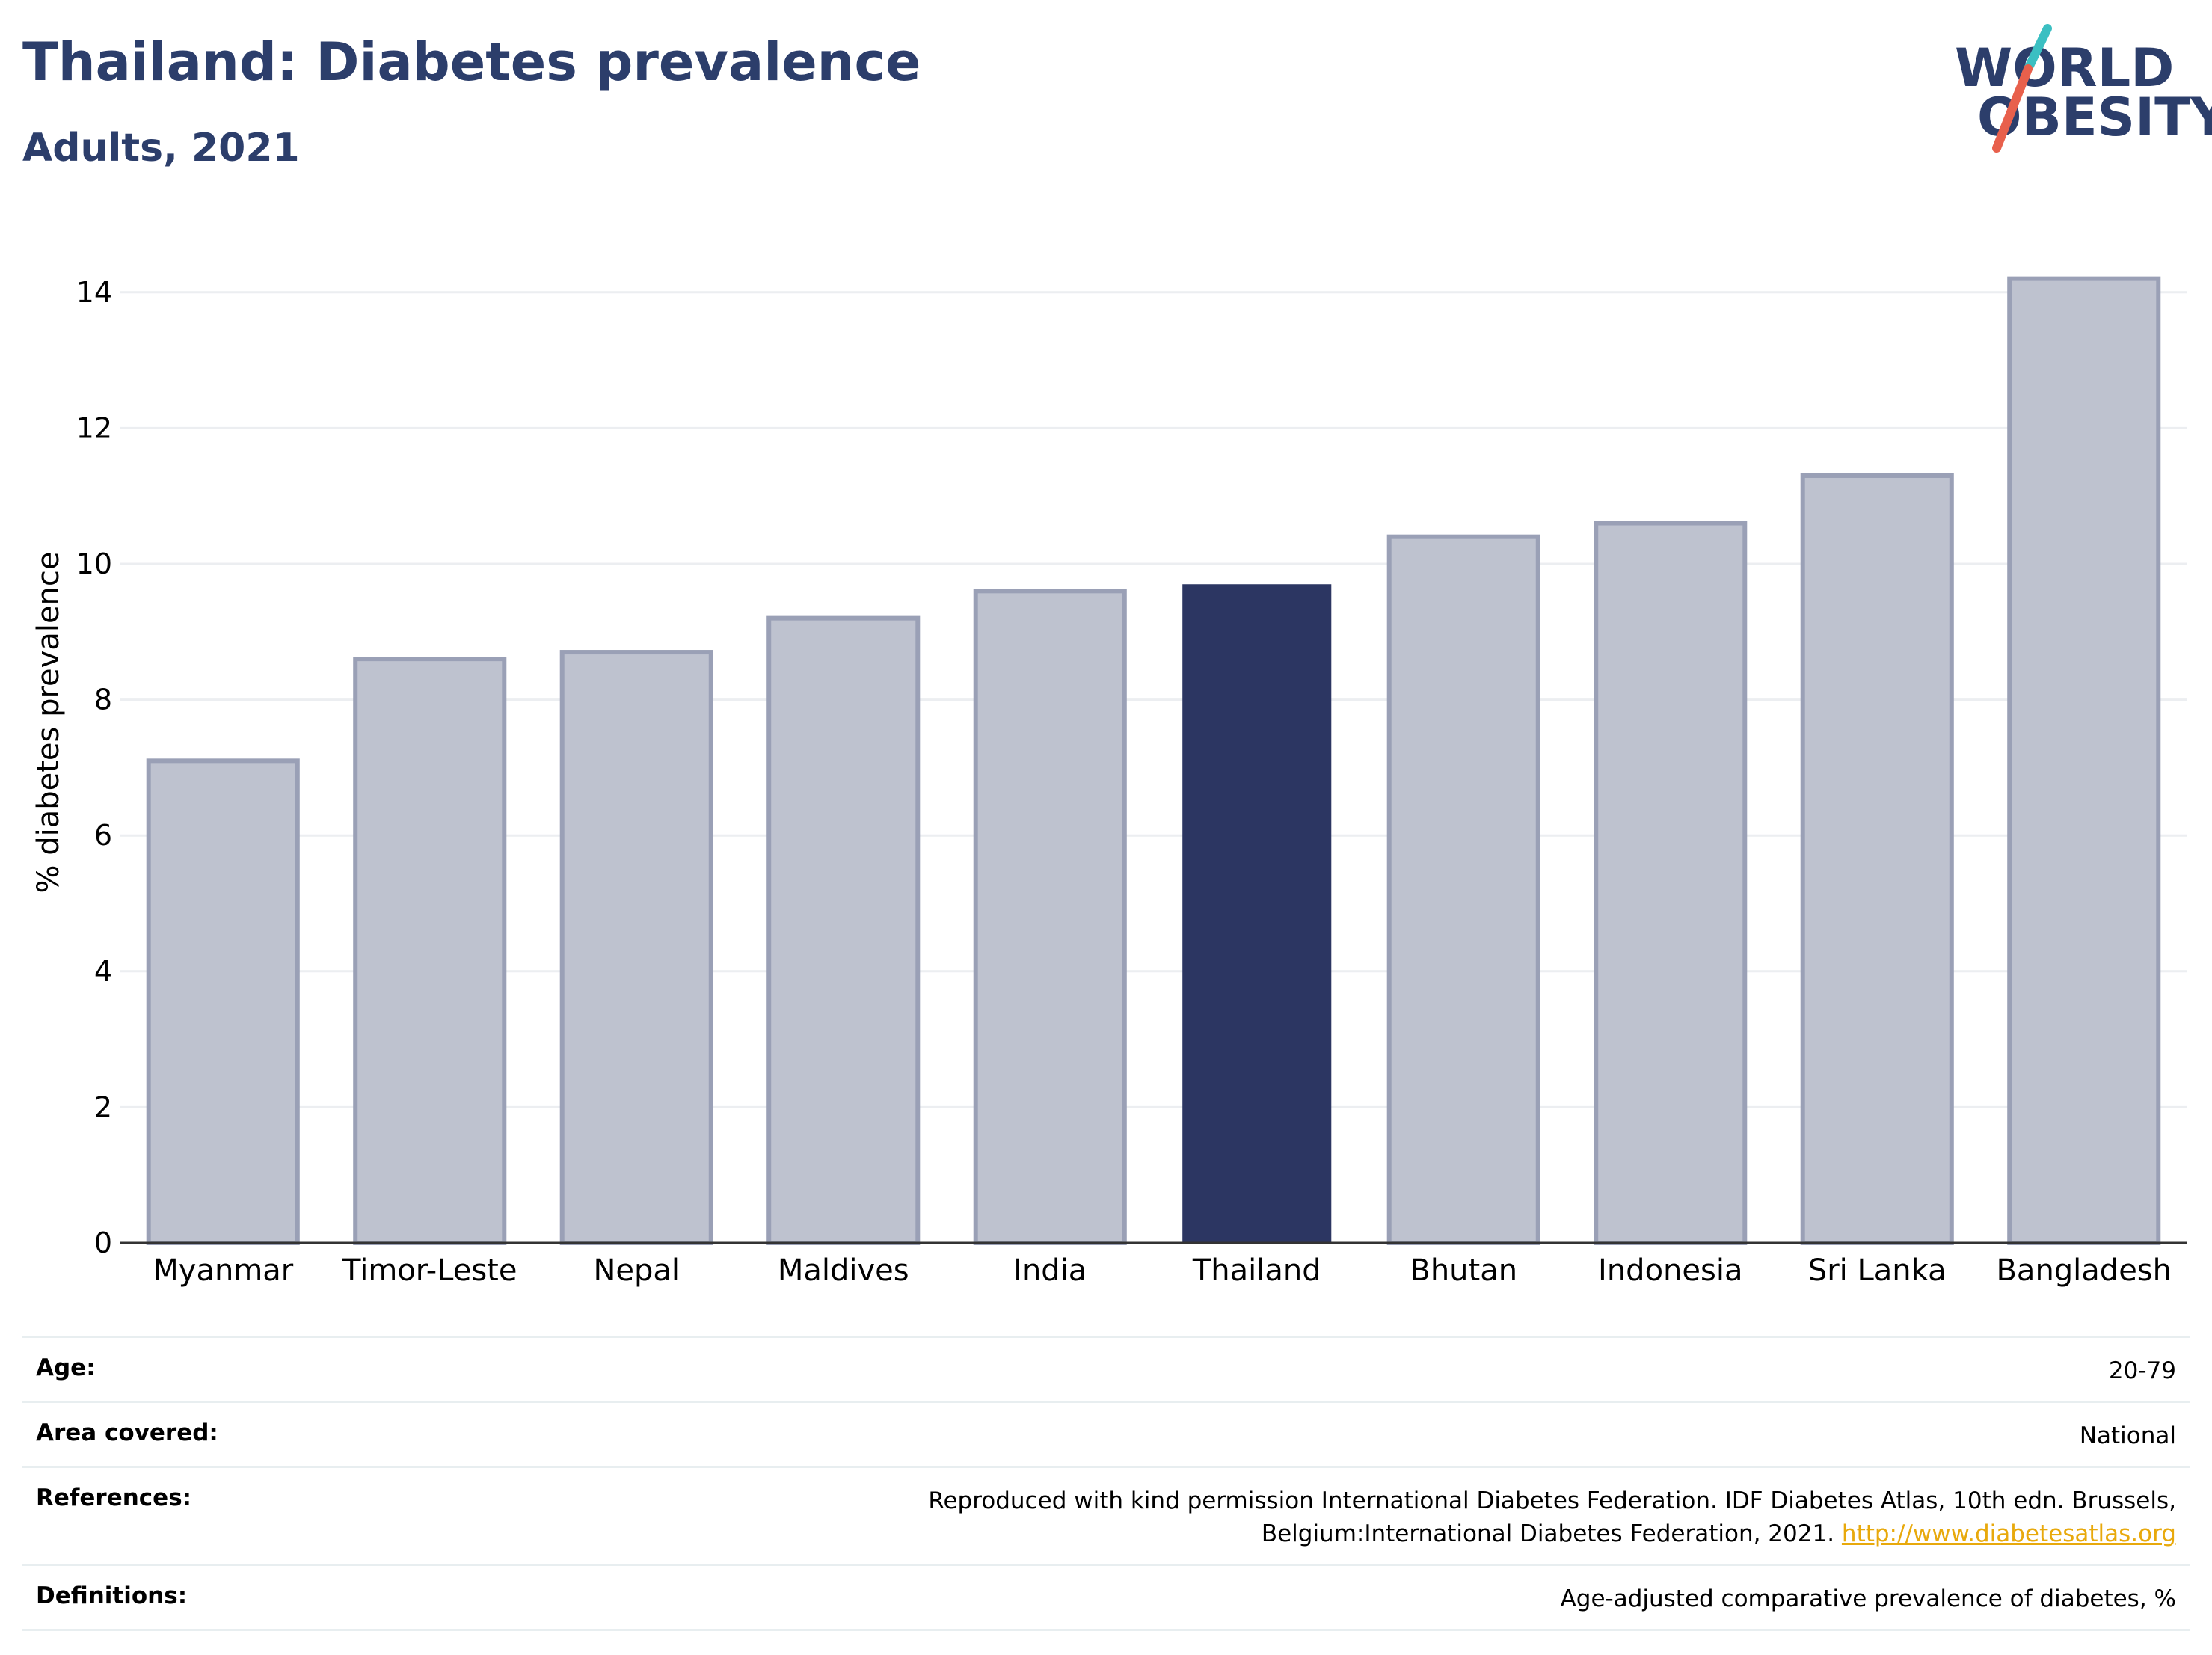  What do you see at coordinates (161, 148) in the screenshot?
I see `chart-subtitle: Adults, 2021` at bounding box center [161, 148].